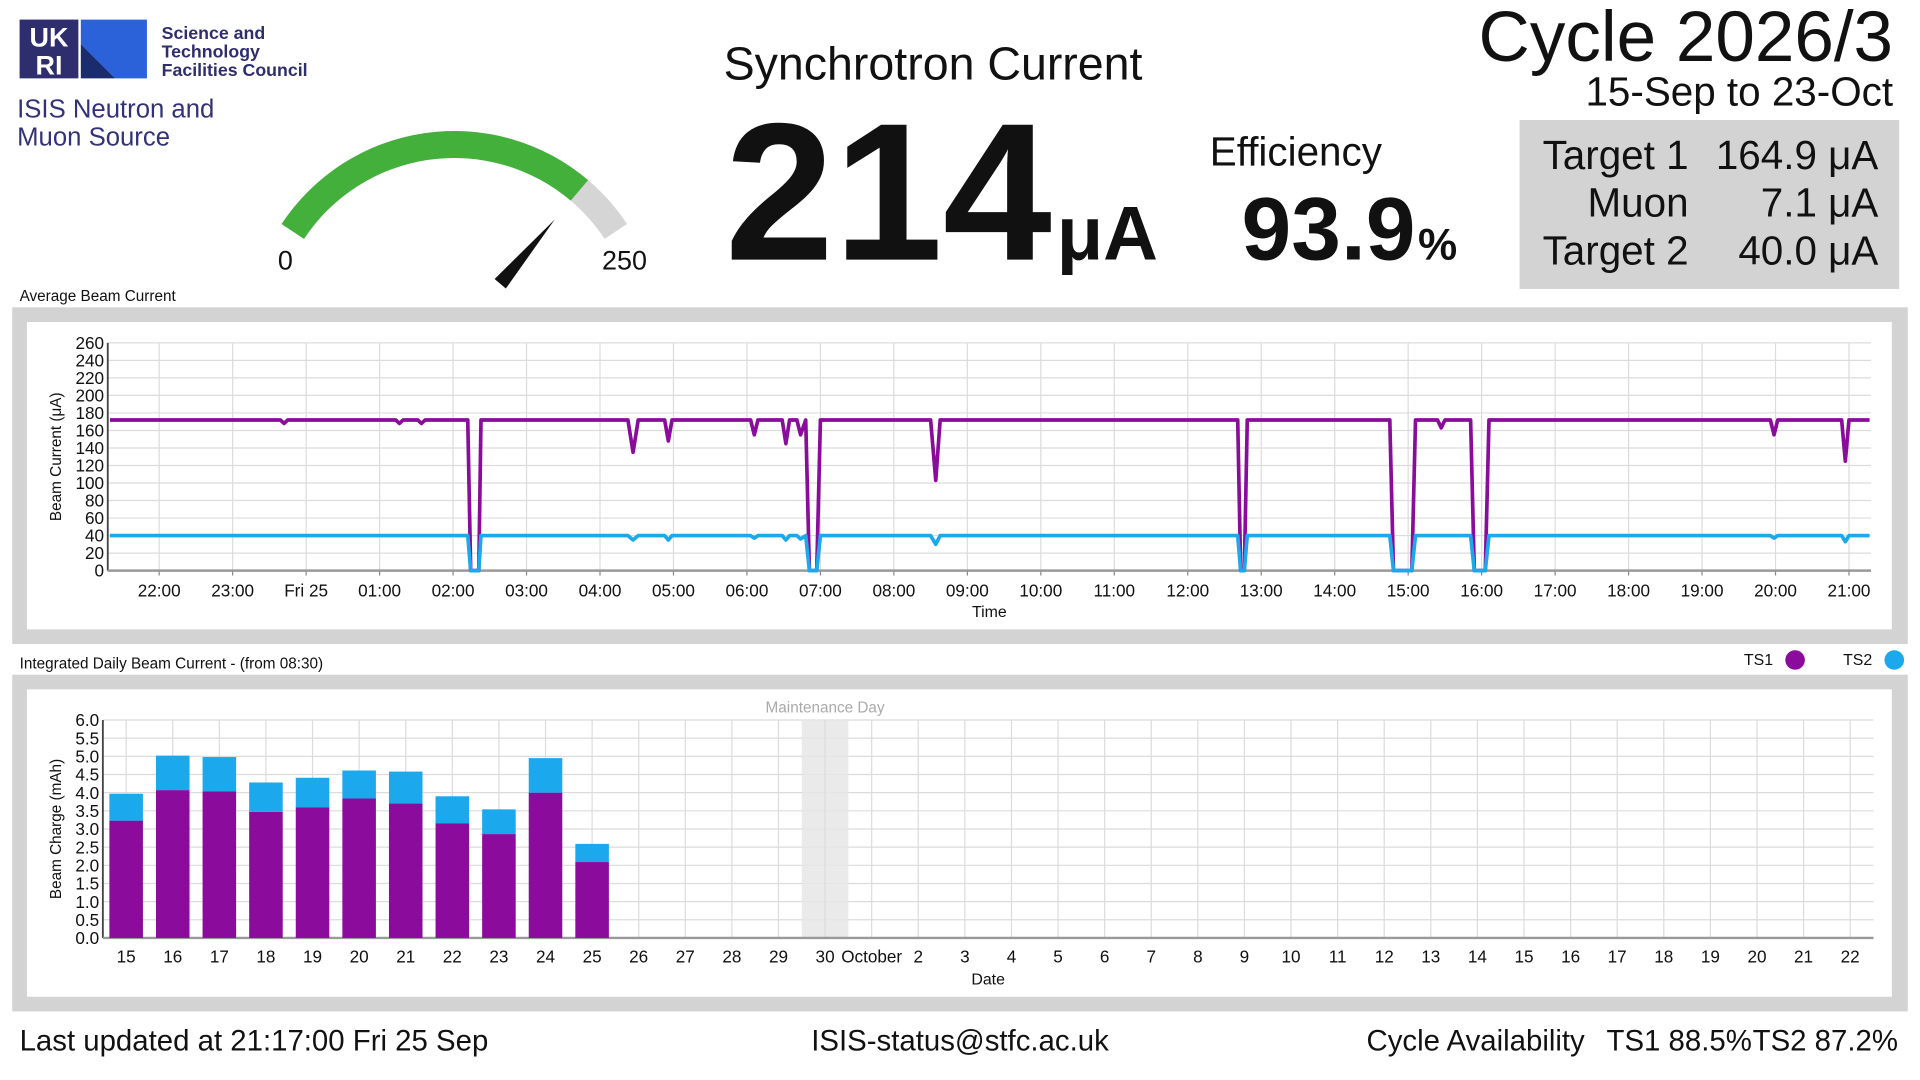 Image resolution: width=1920 pixels, height=1080 pixels. Describe the element at coordinates (1825, 1041) in the screenshot. I see `availability-ts2: TS2 87.2%` at that location.